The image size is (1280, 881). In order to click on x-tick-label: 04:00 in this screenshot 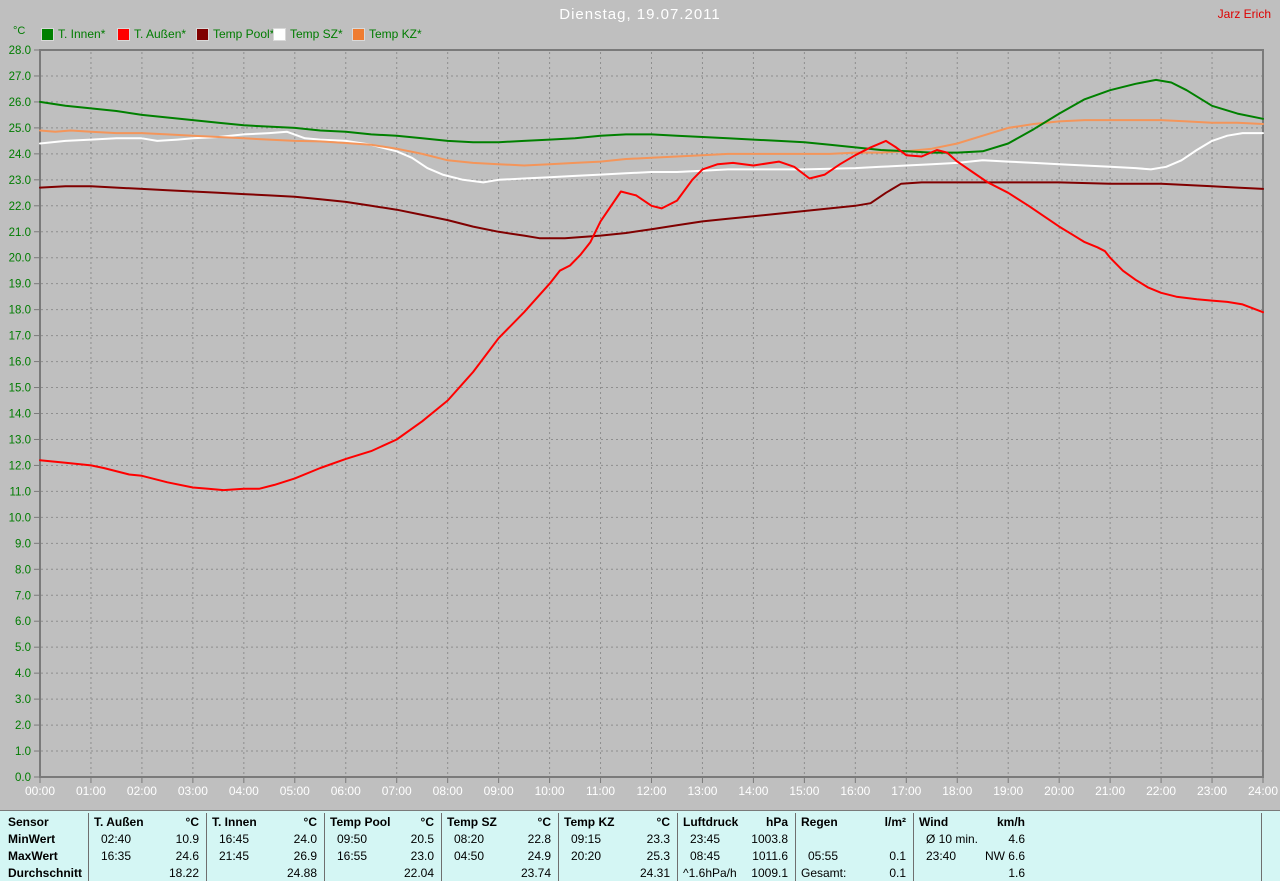, I will do `click(244, 791)`.